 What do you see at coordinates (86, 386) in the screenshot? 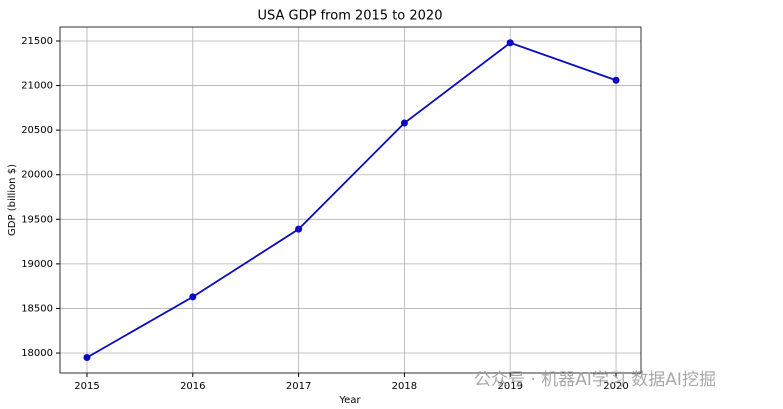
I see `x-tick-label: 2015` at bounding box center [86, 386].